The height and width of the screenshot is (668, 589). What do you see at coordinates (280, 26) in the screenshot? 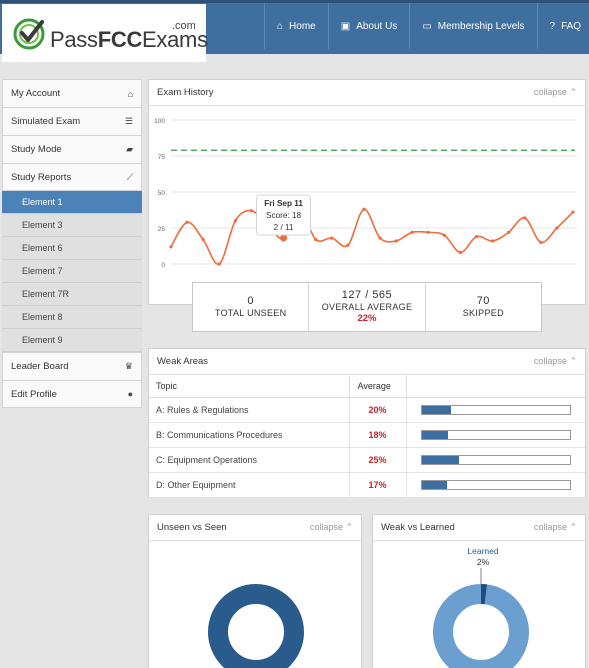
I see `home-icon: ⌂` at bounding box center [280, 26].